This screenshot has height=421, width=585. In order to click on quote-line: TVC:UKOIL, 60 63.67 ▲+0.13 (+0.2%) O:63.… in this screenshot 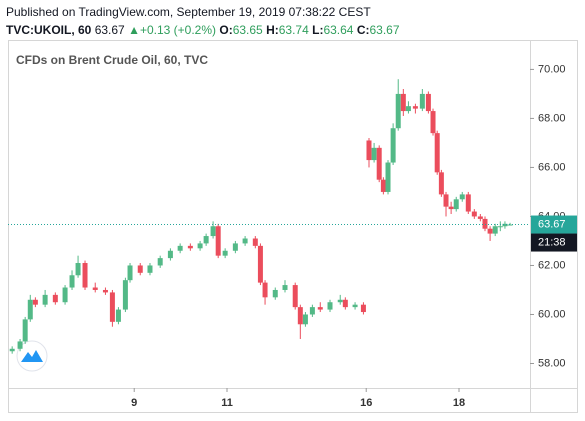, I will do `click(203, 30)`.